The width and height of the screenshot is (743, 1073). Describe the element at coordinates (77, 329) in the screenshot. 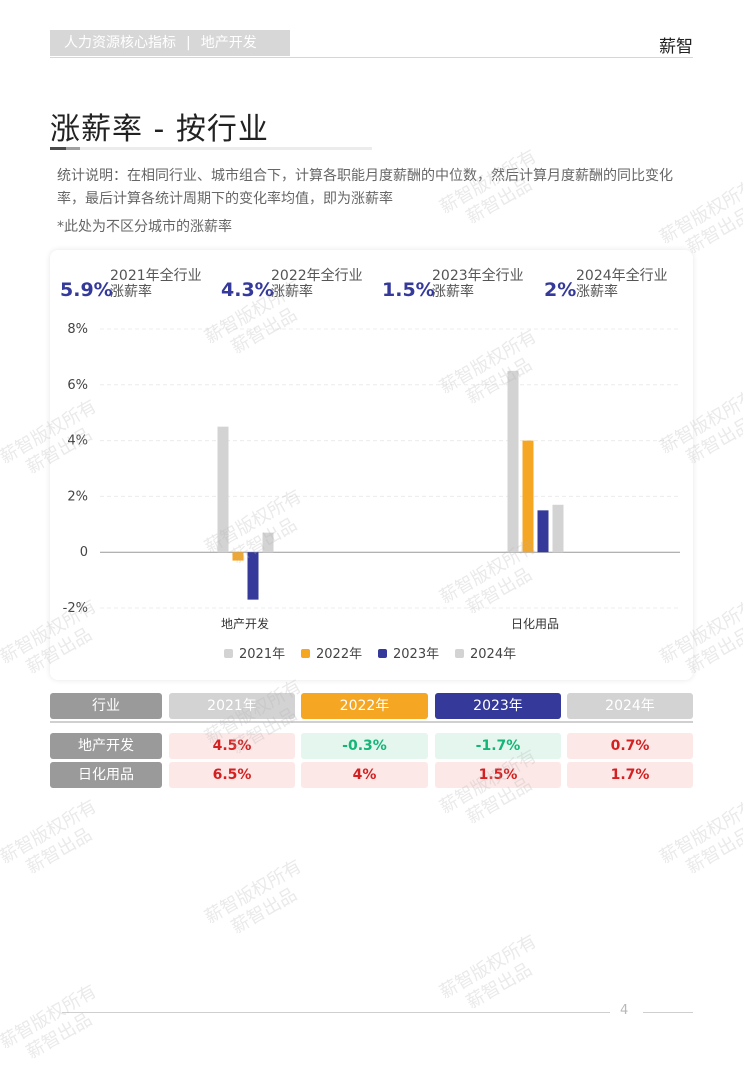

I see `y-tick-label: 8%` at that location.